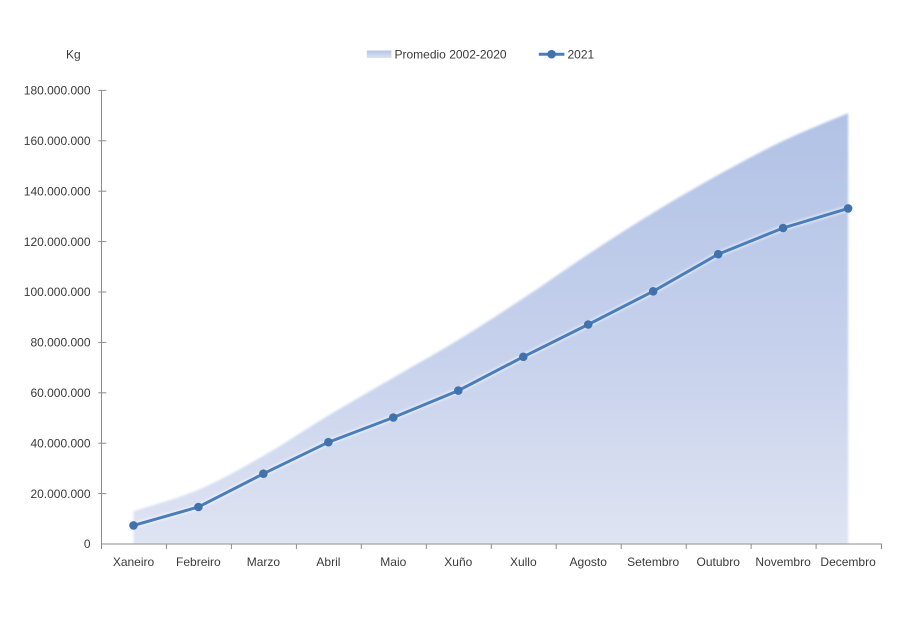 This screenshot has width=912, height=617. I want to click on svg-text: 160.000.000, so click(57, 141).